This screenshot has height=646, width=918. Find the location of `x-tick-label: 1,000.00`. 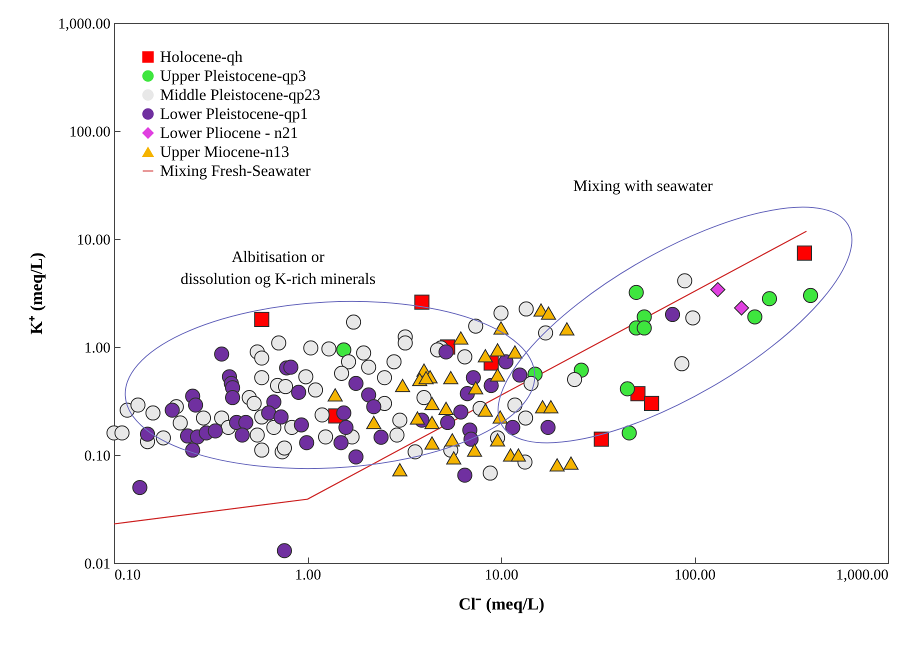

x-tick-label: 1,000.00 is located at coordinates (862, 576).